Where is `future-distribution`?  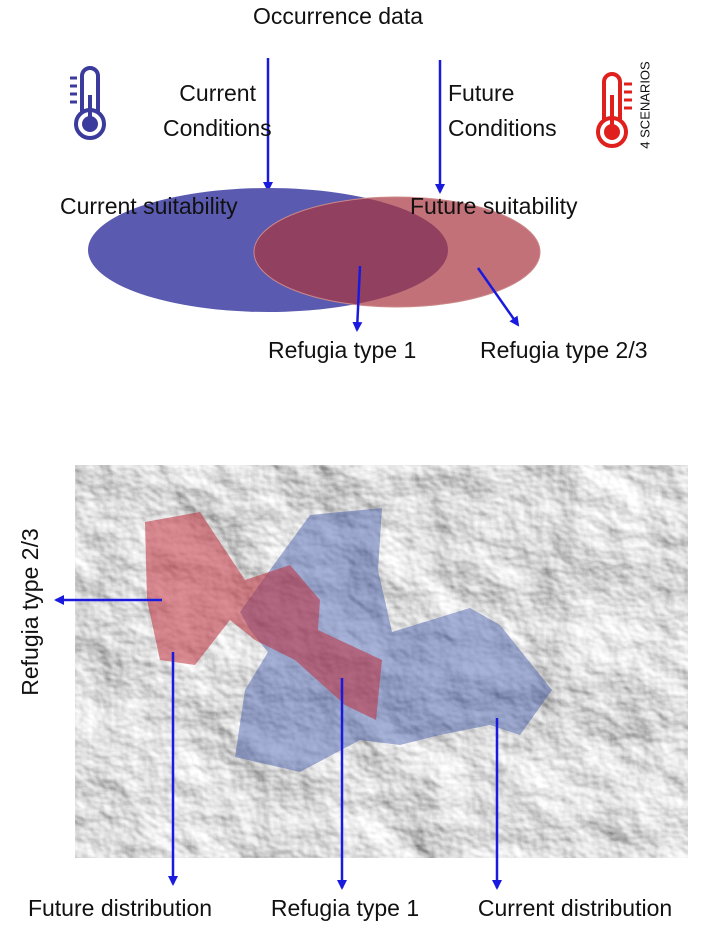
future-distribution is located at coordinates (263, 616).